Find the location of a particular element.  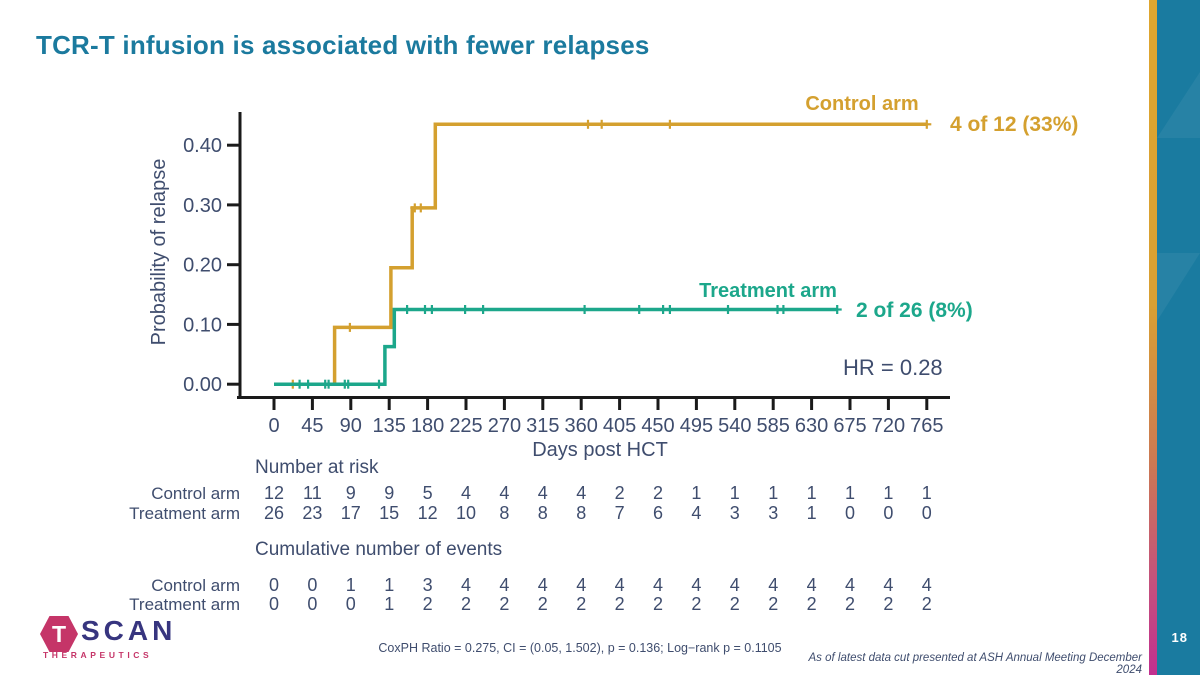

risk-table-value: 9 is located at coordinates (389, 493).